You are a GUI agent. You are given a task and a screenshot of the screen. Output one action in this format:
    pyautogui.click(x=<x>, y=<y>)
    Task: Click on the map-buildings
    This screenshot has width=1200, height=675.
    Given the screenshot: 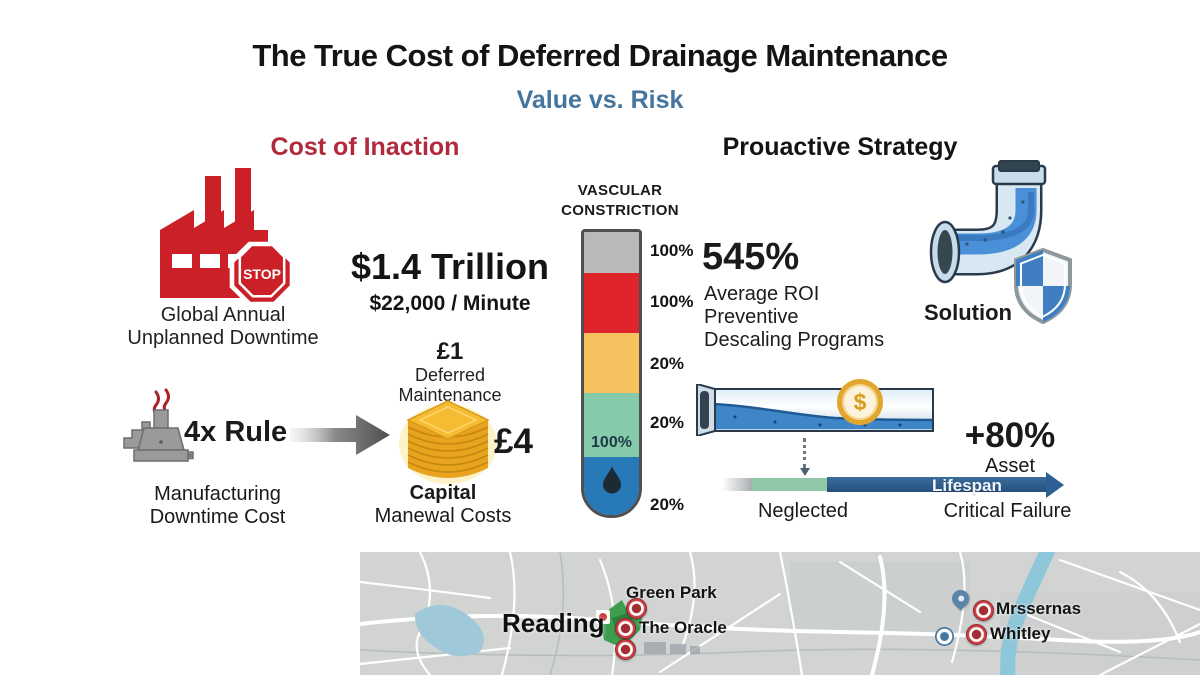 What is the action you would take?
    pyautogui.click(x=672, y=648)
    